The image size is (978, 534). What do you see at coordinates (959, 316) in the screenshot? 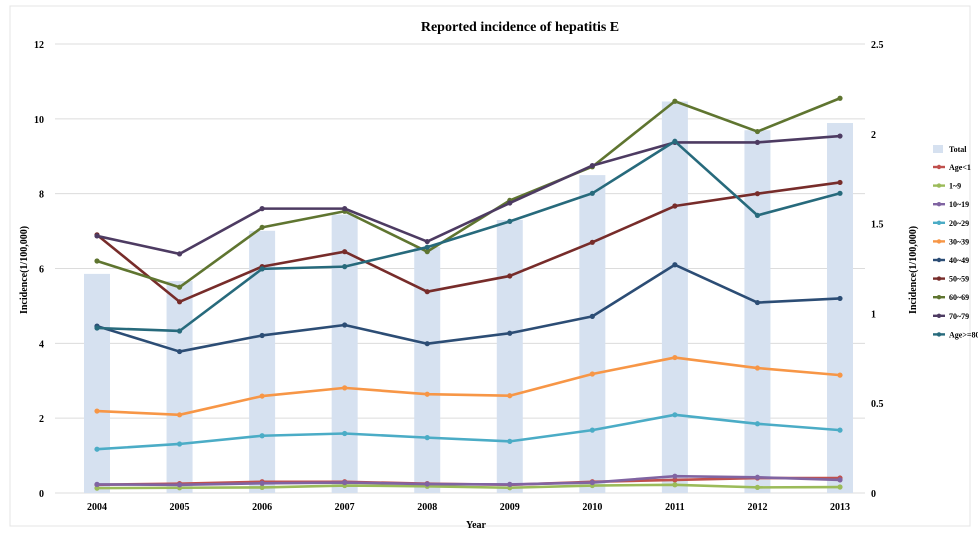
I see `legend-label: 70~79` at bounding box center [959, 316].